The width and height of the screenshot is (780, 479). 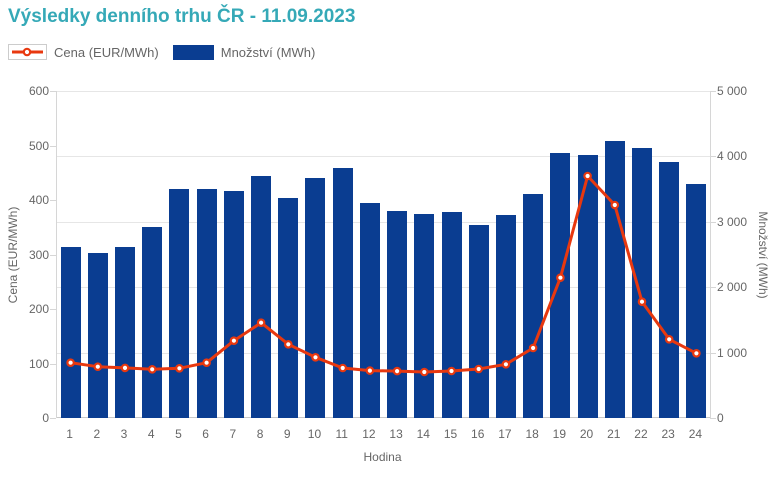 I want to click on legend-item-quantity: Množství (MWh), so click(x=244, y=52).